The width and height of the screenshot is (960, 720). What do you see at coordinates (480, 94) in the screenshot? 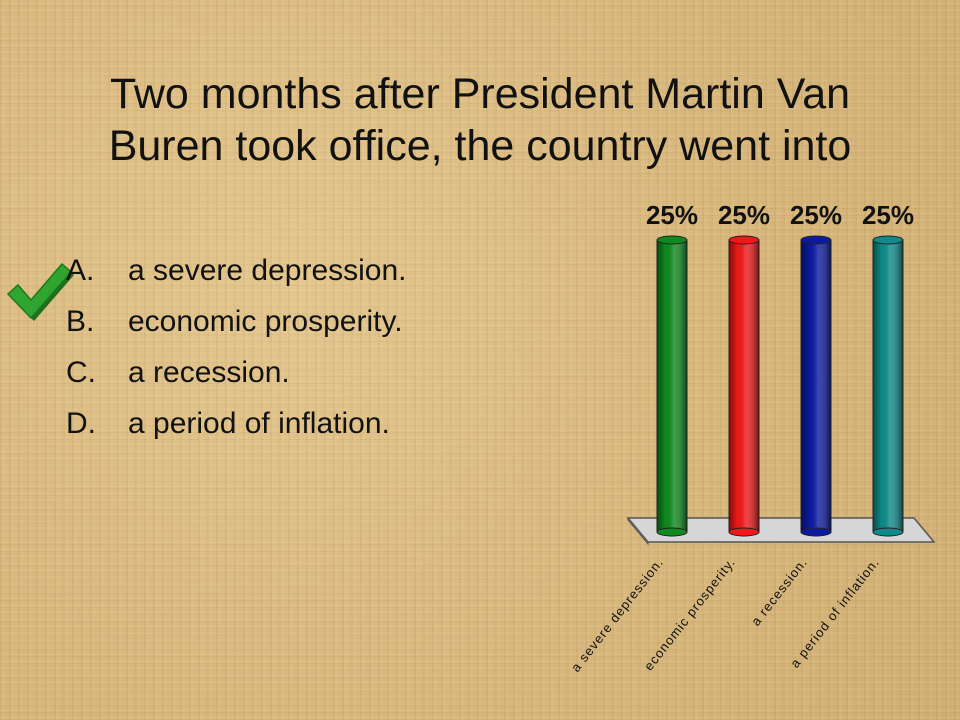
I see `question-title-line1: Two months after President Martin Van` at bounding box center [480, 94].